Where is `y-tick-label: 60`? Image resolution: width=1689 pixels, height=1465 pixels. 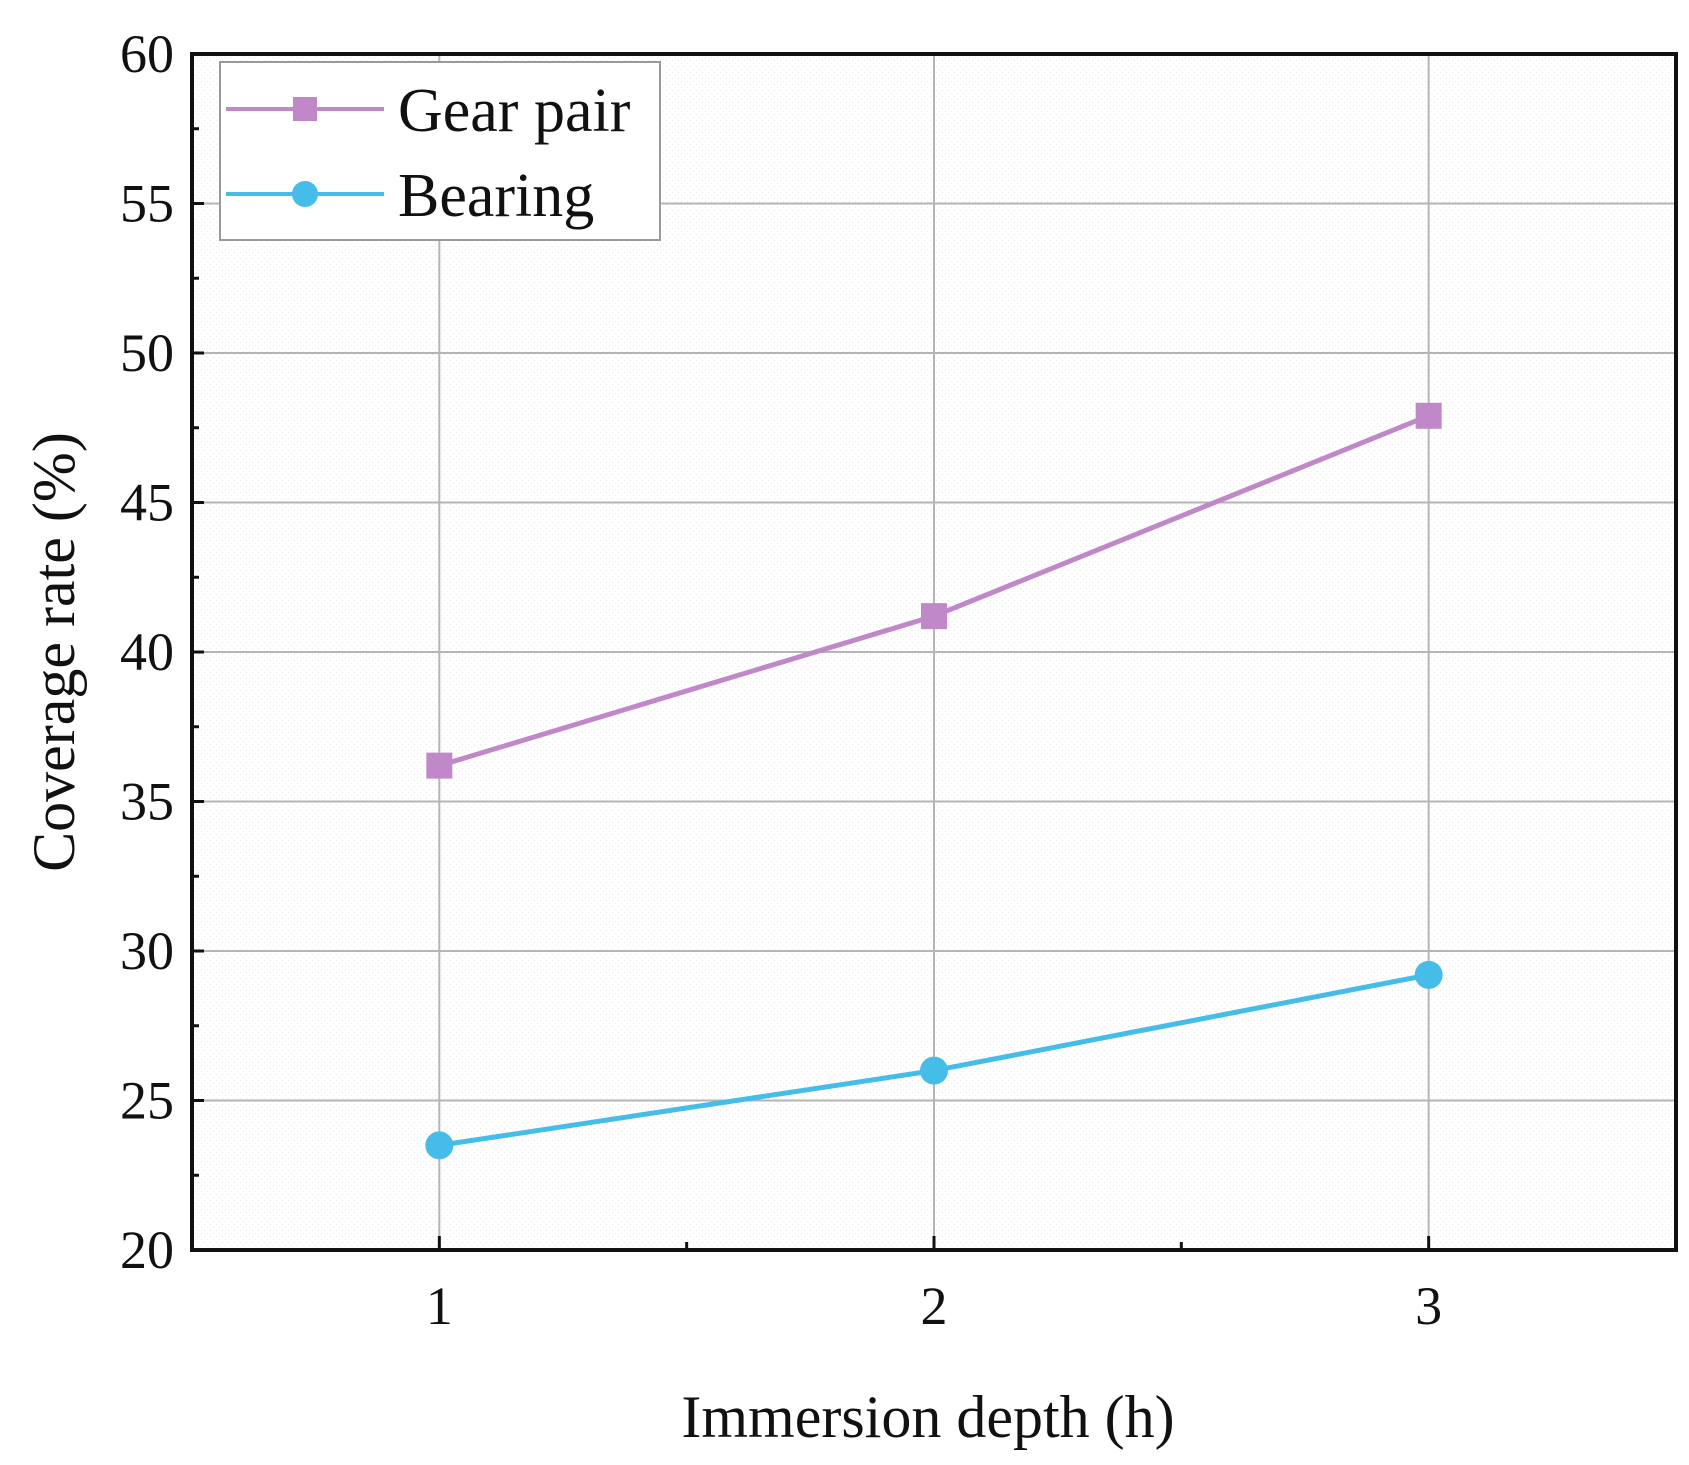 y-tick-label: 60 is located at coordinates (147, 54).